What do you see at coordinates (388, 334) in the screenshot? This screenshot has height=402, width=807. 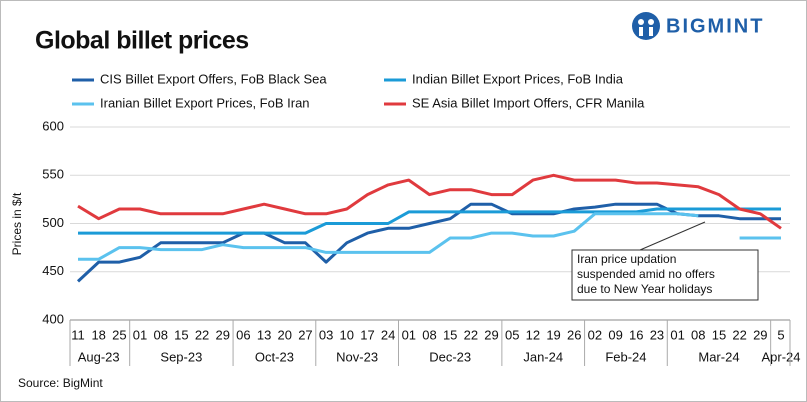 I see `x-tick-label: 24` at bounding box center [388, 334].